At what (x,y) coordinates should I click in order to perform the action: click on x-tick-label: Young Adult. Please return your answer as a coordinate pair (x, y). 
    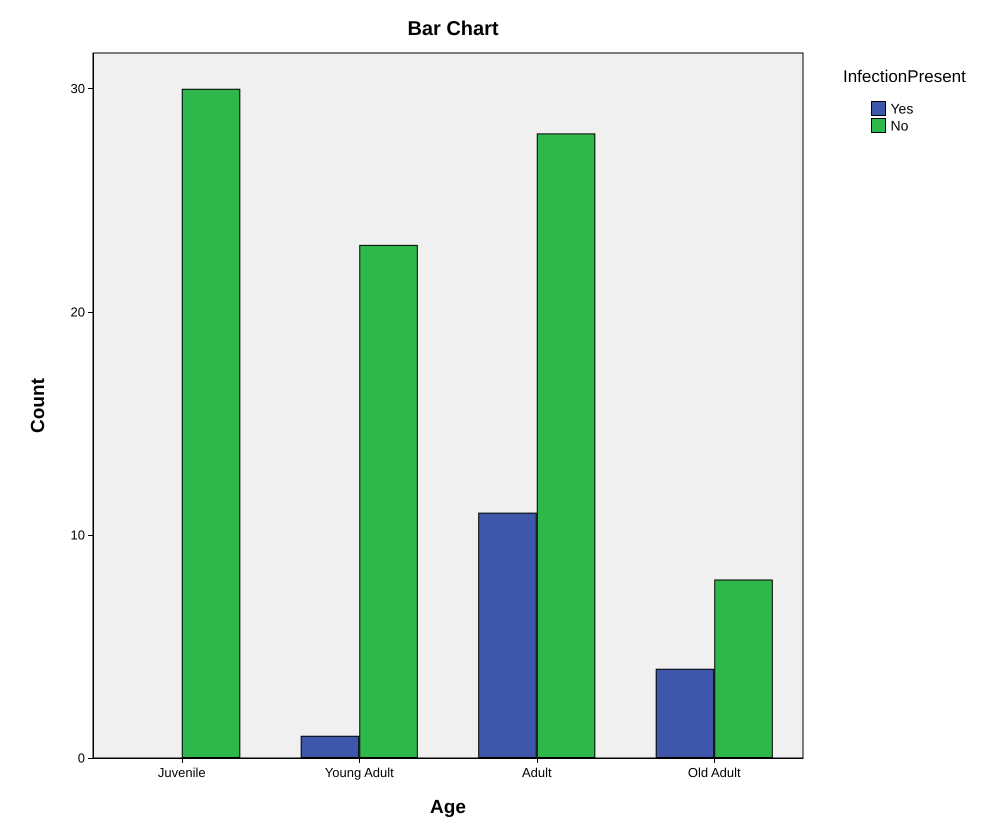
    Looking at the image, I should click on (359, 772).